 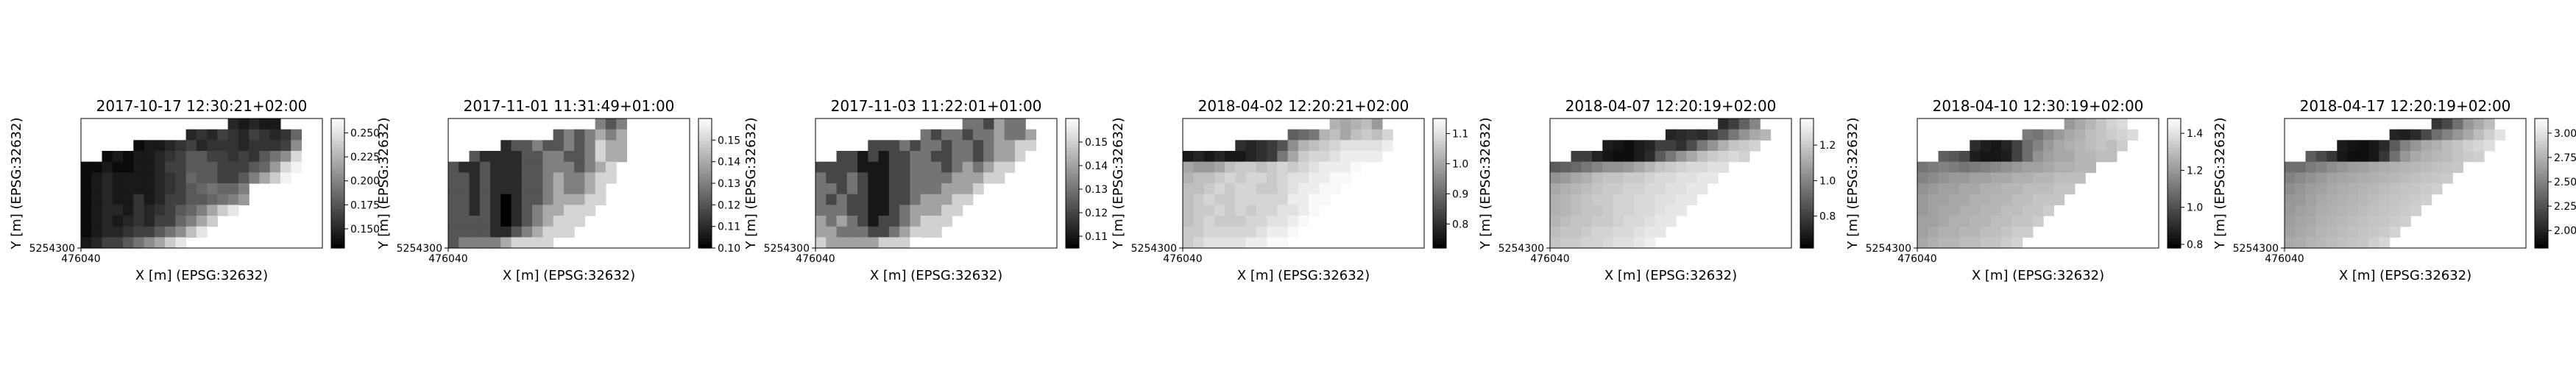 What do you see at coordinates (1086, 183) in the screenshot?
I see `colorbar: 0.11 0.12 0.13 0.14 0.15` at bounding box center [1086, 183].